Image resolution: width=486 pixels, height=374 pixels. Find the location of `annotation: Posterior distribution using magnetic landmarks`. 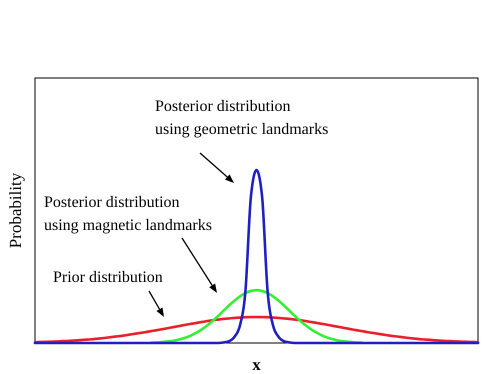

annotation: Posterior distribution using magnetic landmarks is located at coordinates (128, 214).